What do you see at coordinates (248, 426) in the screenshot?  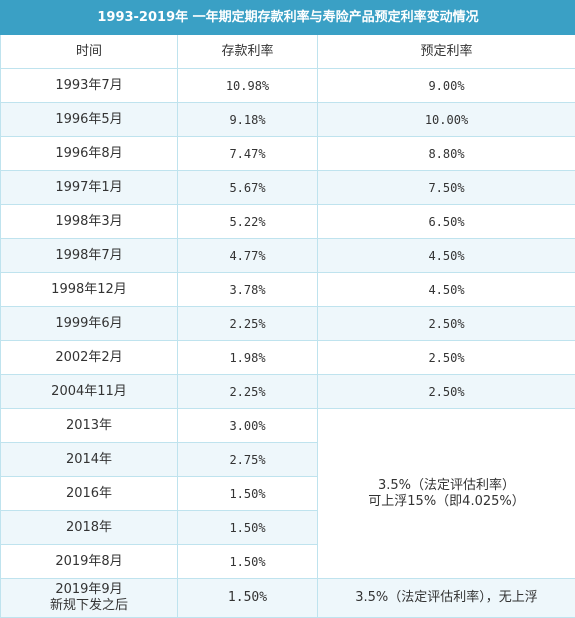 I see `cell-deposit-rate: 3.00%` at bounding box center [248, 426].